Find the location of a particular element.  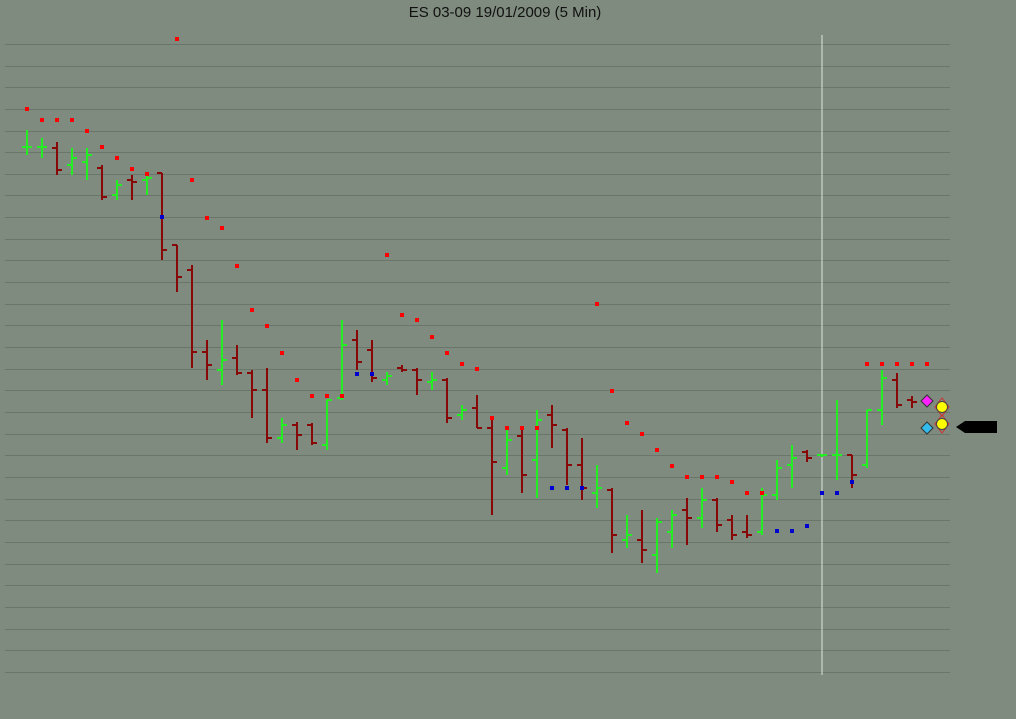

markers is located at coordinates (958, 414).